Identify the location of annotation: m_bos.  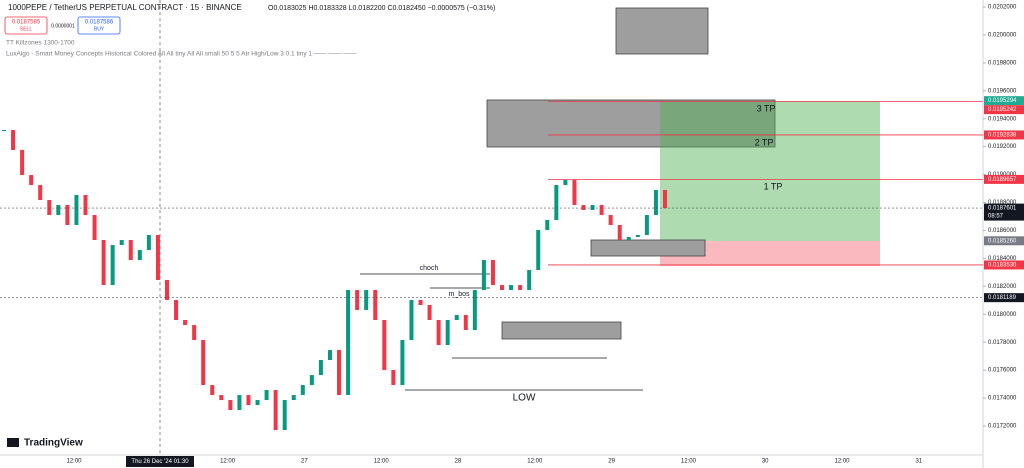
(459, 294).